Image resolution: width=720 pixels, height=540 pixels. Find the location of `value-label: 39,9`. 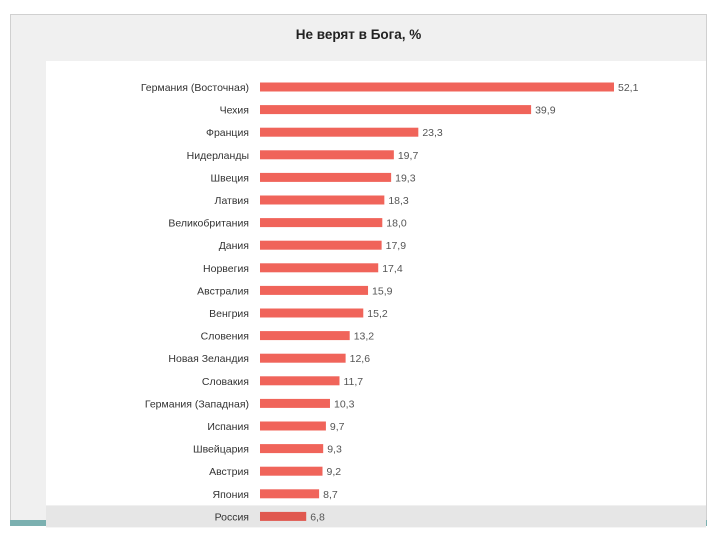

value-label: 39,9 is located at coordinates (545, 111).